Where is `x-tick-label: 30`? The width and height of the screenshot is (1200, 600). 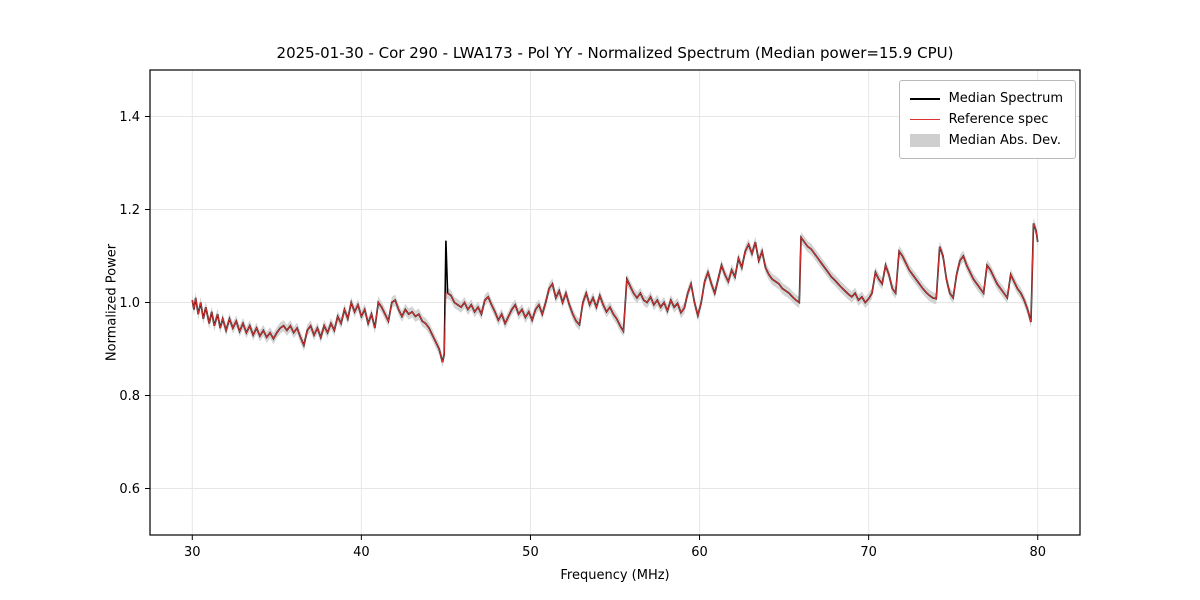 x-tick-label: 30 is located at coordinates (192, 552).